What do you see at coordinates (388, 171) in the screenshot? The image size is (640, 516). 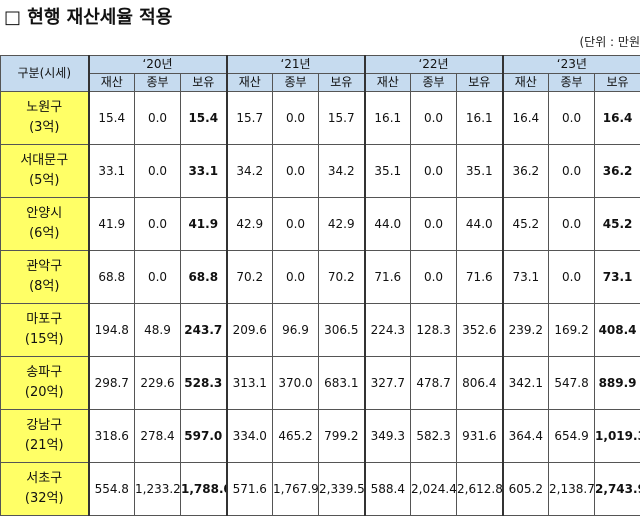 I see `value-cell: 35.1` at bounding box center [388, 171].